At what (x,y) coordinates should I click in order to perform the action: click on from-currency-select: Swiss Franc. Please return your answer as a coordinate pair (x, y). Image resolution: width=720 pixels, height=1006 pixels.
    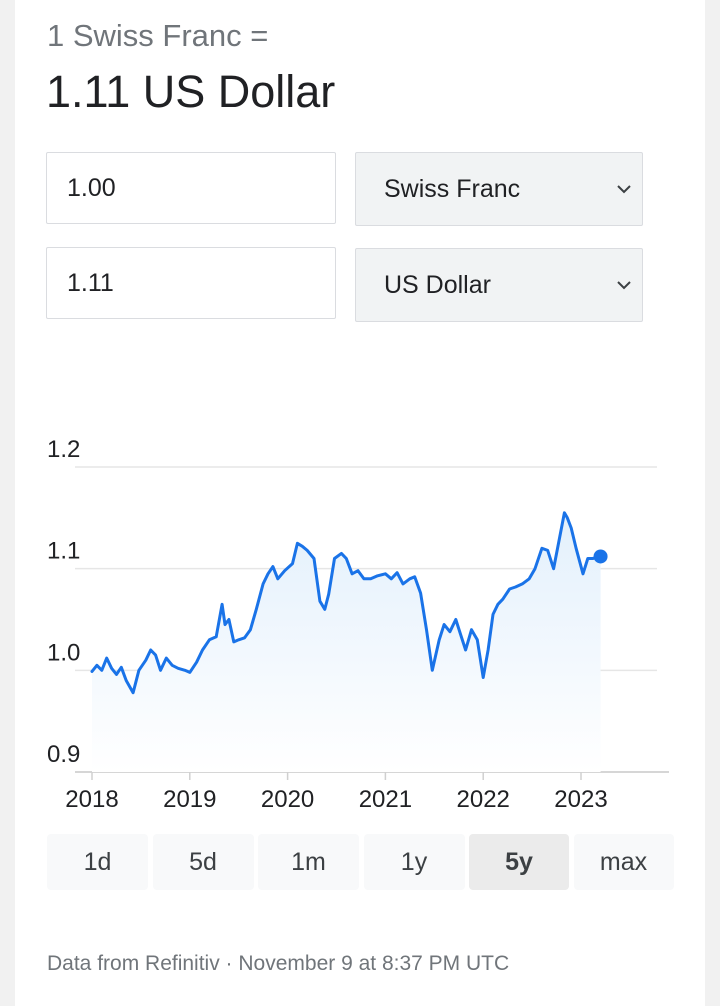
    Looking at the image, I should click on (499, 189).